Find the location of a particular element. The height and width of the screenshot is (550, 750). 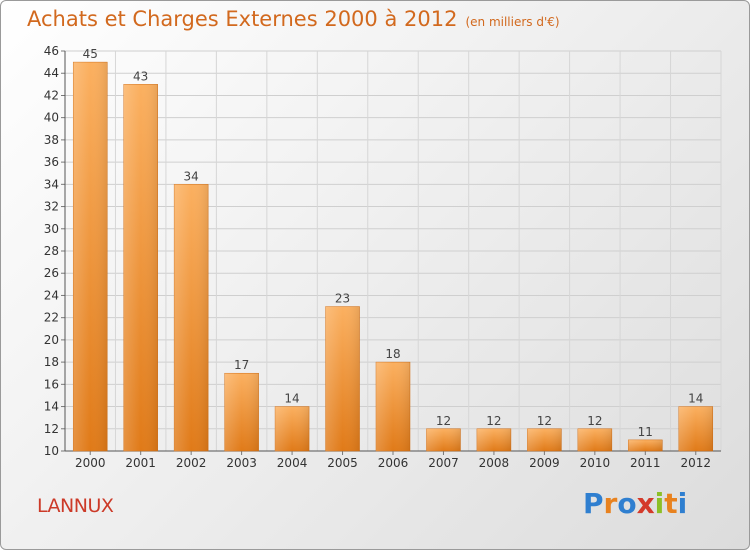

x-tick-label: 2010 is located at coordinates (595, 463).